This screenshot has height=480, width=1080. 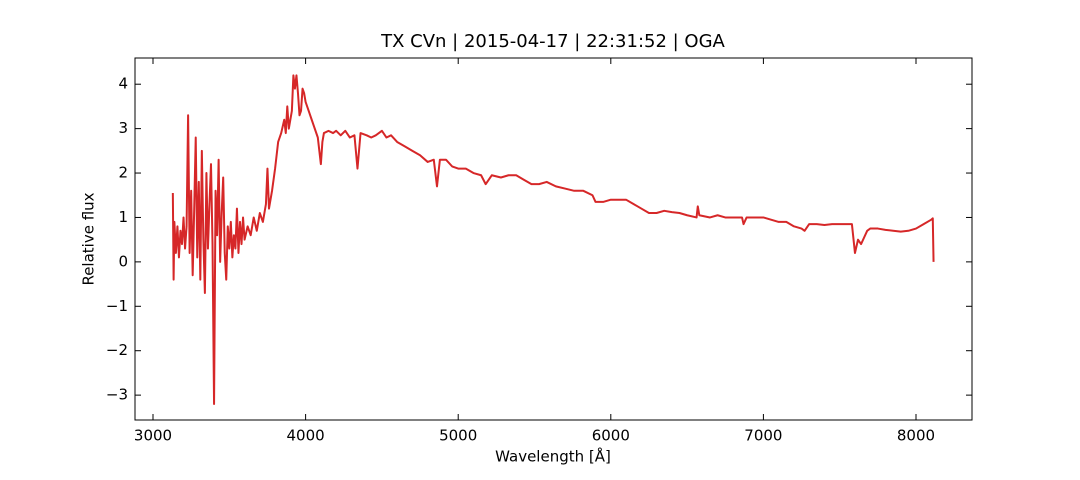 I want to click on y-tick-label: 3, so click(x=123, y=128).